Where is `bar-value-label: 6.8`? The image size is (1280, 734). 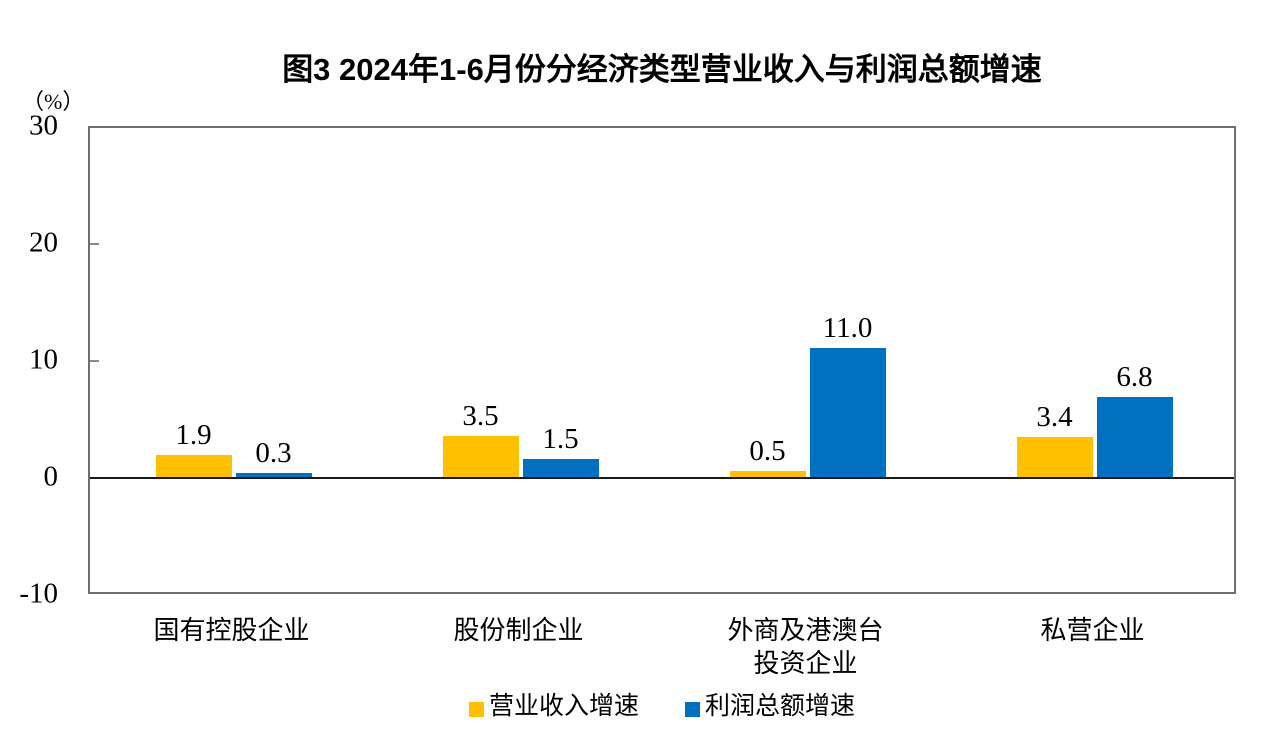
bar-value-label: 6.8 is located at coordinates (1134, 377).